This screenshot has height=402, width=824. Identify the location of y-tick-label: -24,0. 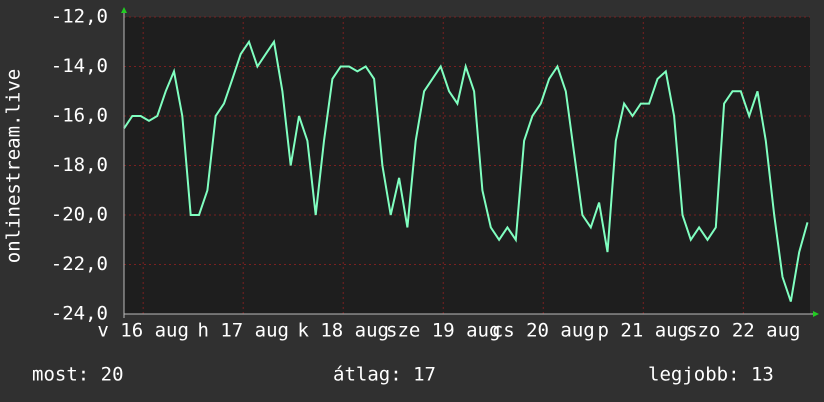
(79, 314).